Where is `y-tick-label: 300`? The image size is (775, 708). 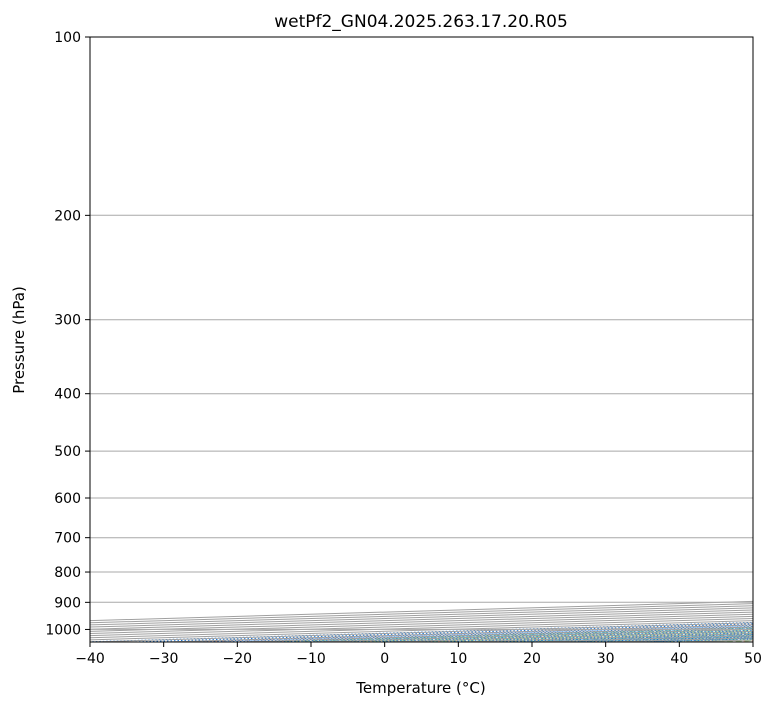
y-tick-label: 300 is located at coordinates (67, 321).